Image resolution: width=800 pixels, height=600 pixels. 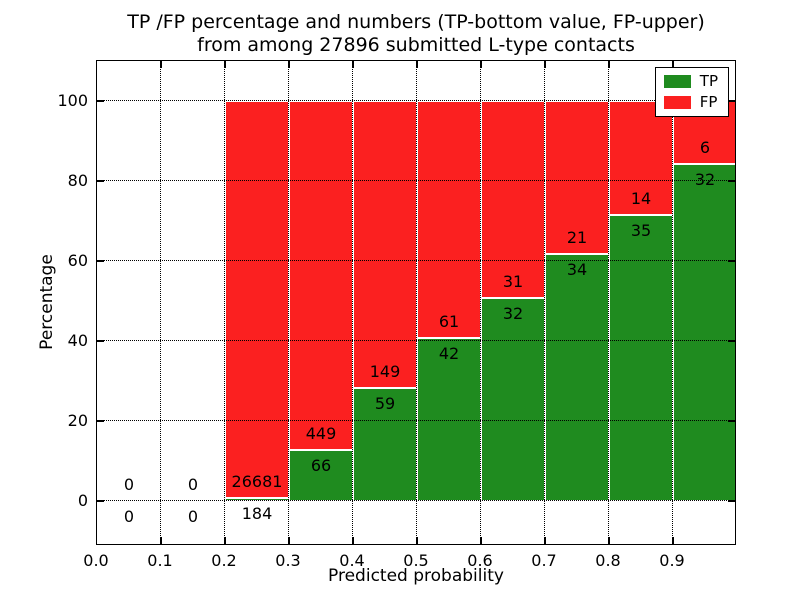 I want to click on y-tick-label: 100, so click(x=72, y=100).